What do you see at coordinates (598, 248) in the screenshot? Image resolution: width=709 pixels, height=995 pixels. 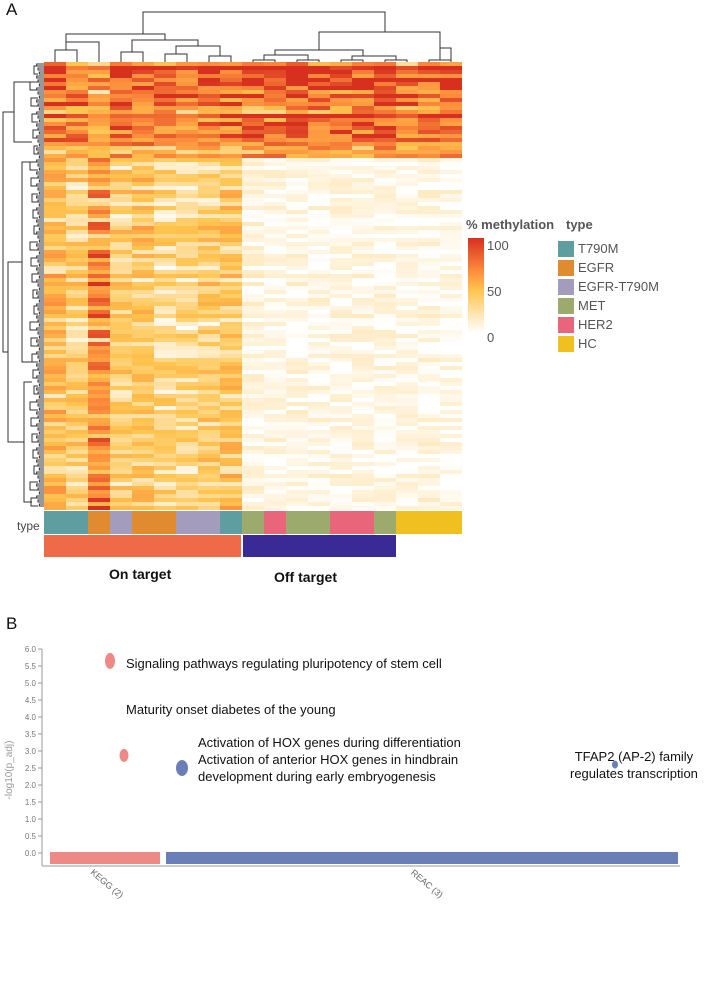 I see `legend-label: T790M` at bounding box center [598, 248].